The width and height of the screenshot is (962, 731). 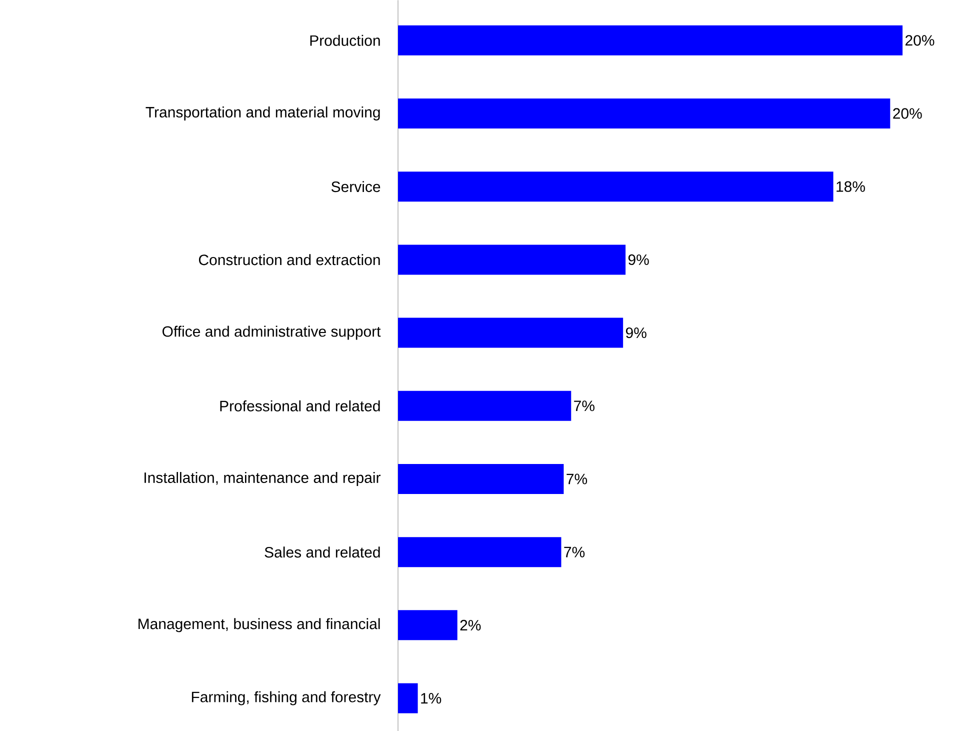 I want to click on y-tick-label: Production, so click(x=345, y=40).